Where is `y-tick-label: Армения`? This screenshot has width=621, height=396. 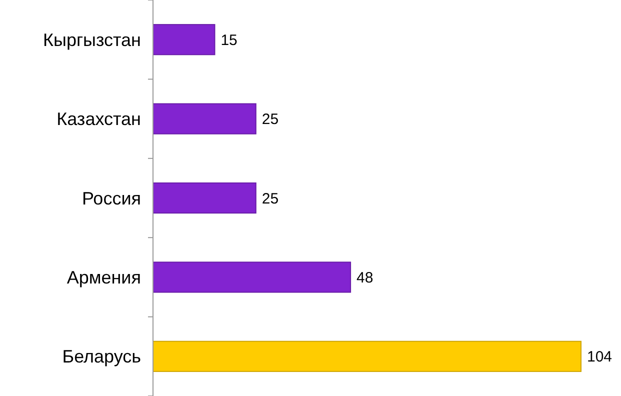 y-tick-label: Армения is located at coordinates (103, 278).